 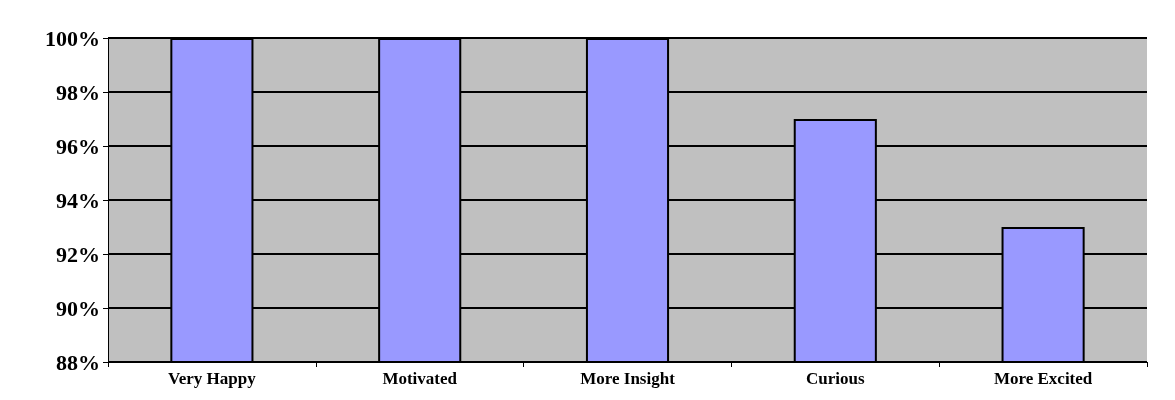 I want to click on y-tick-label: 90%, so click(x=78, y=308).